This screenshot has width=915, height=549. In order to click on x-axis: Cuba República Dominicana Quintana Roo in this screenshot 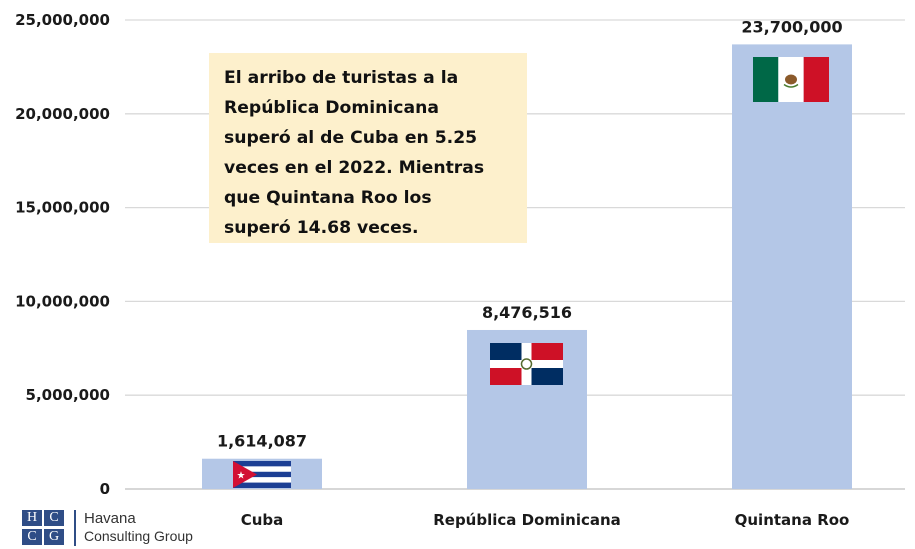, I will do `click(545, 520)`.